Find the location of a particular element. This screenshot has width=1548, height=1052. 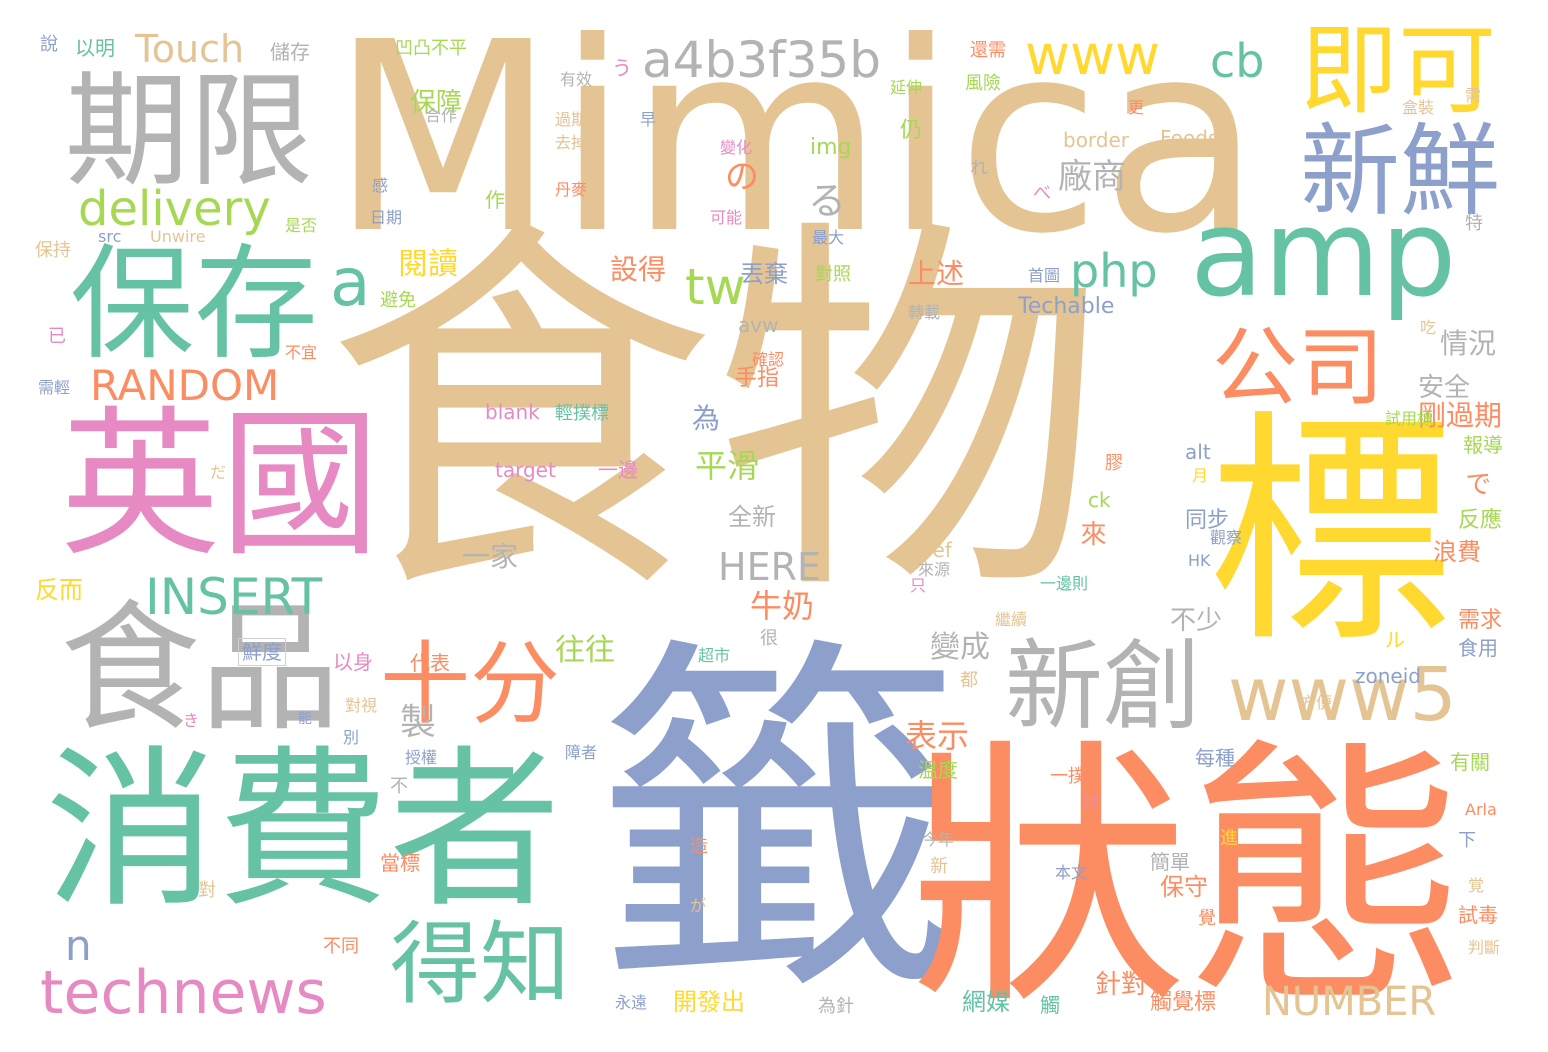

word-dezhi: 得知 is located at coordinates (480, 964).